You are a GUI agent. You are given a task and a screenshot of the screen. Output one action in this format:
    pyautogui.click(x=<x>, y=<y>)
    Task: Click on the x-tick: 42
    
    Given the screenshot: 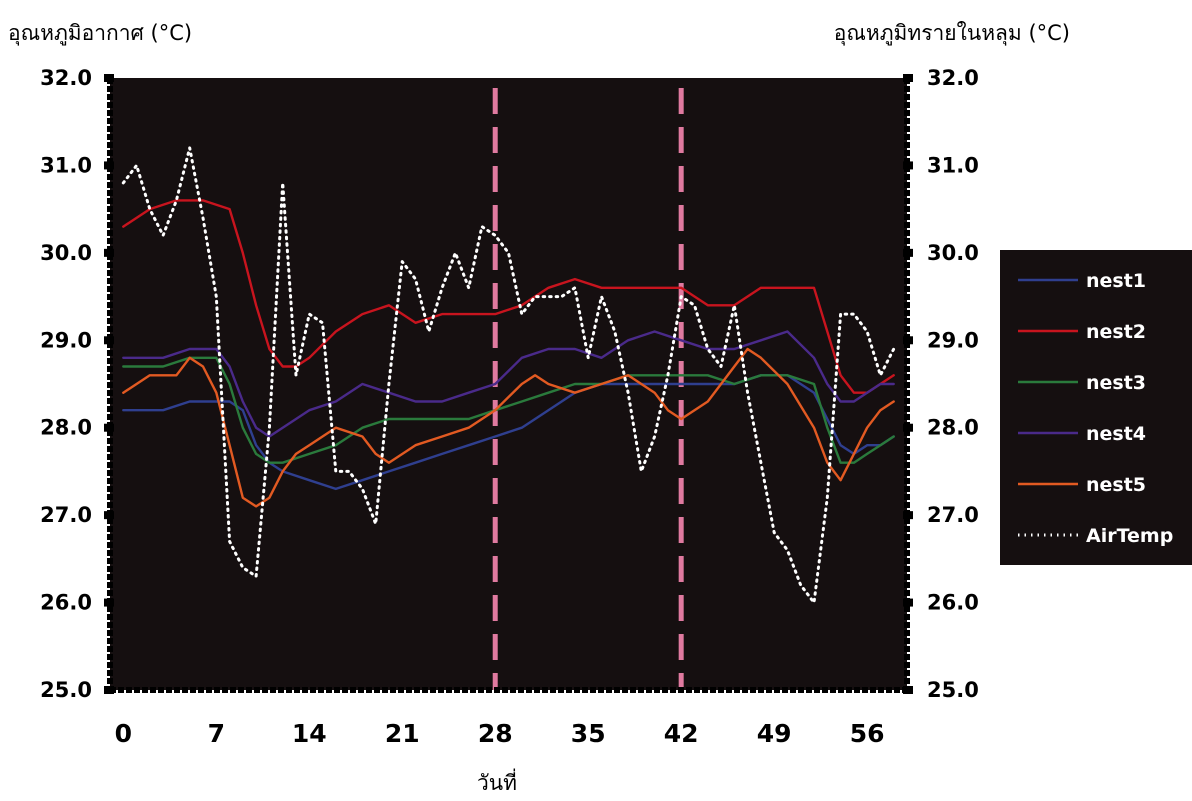 What is the action you would take?
    pyautogui.click(x=681, y=733)
    